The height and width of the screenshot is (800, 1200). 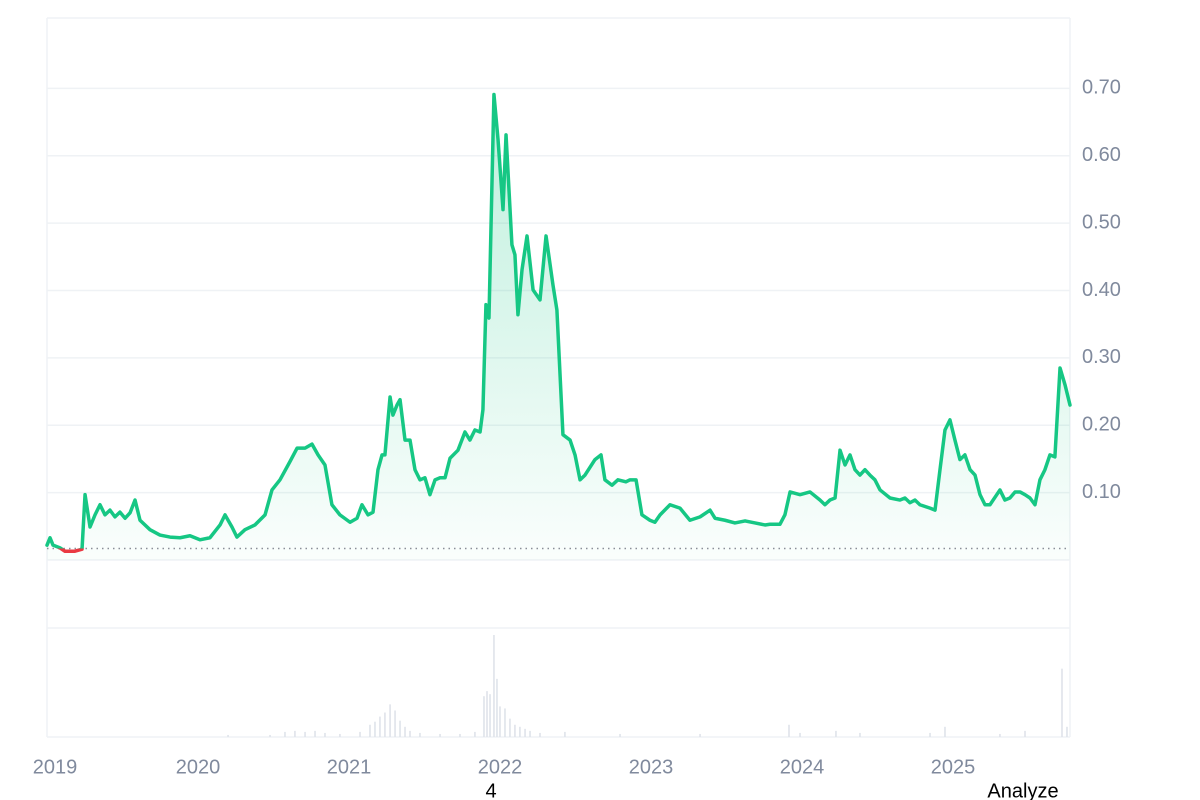 What do you see at coordinates (1101, 222) in the screenshot?
I see `y-tick-label: 0.50` at bounding box center [1101, 222].